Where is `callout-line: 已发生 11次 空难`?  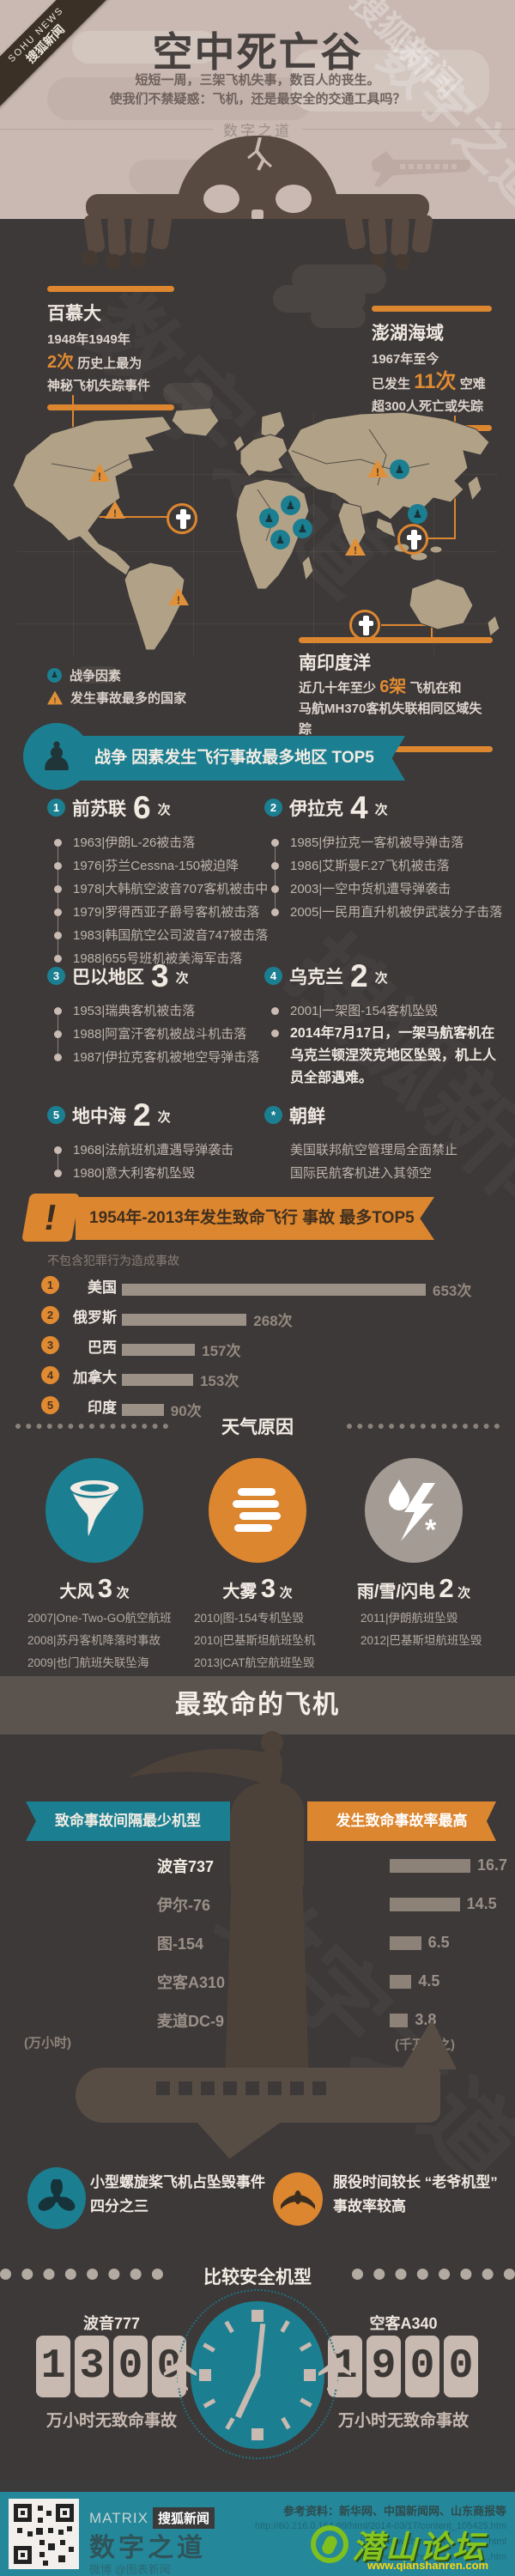
callout-line: 已发生 11次 空难 is located at coordinates (433, 383).